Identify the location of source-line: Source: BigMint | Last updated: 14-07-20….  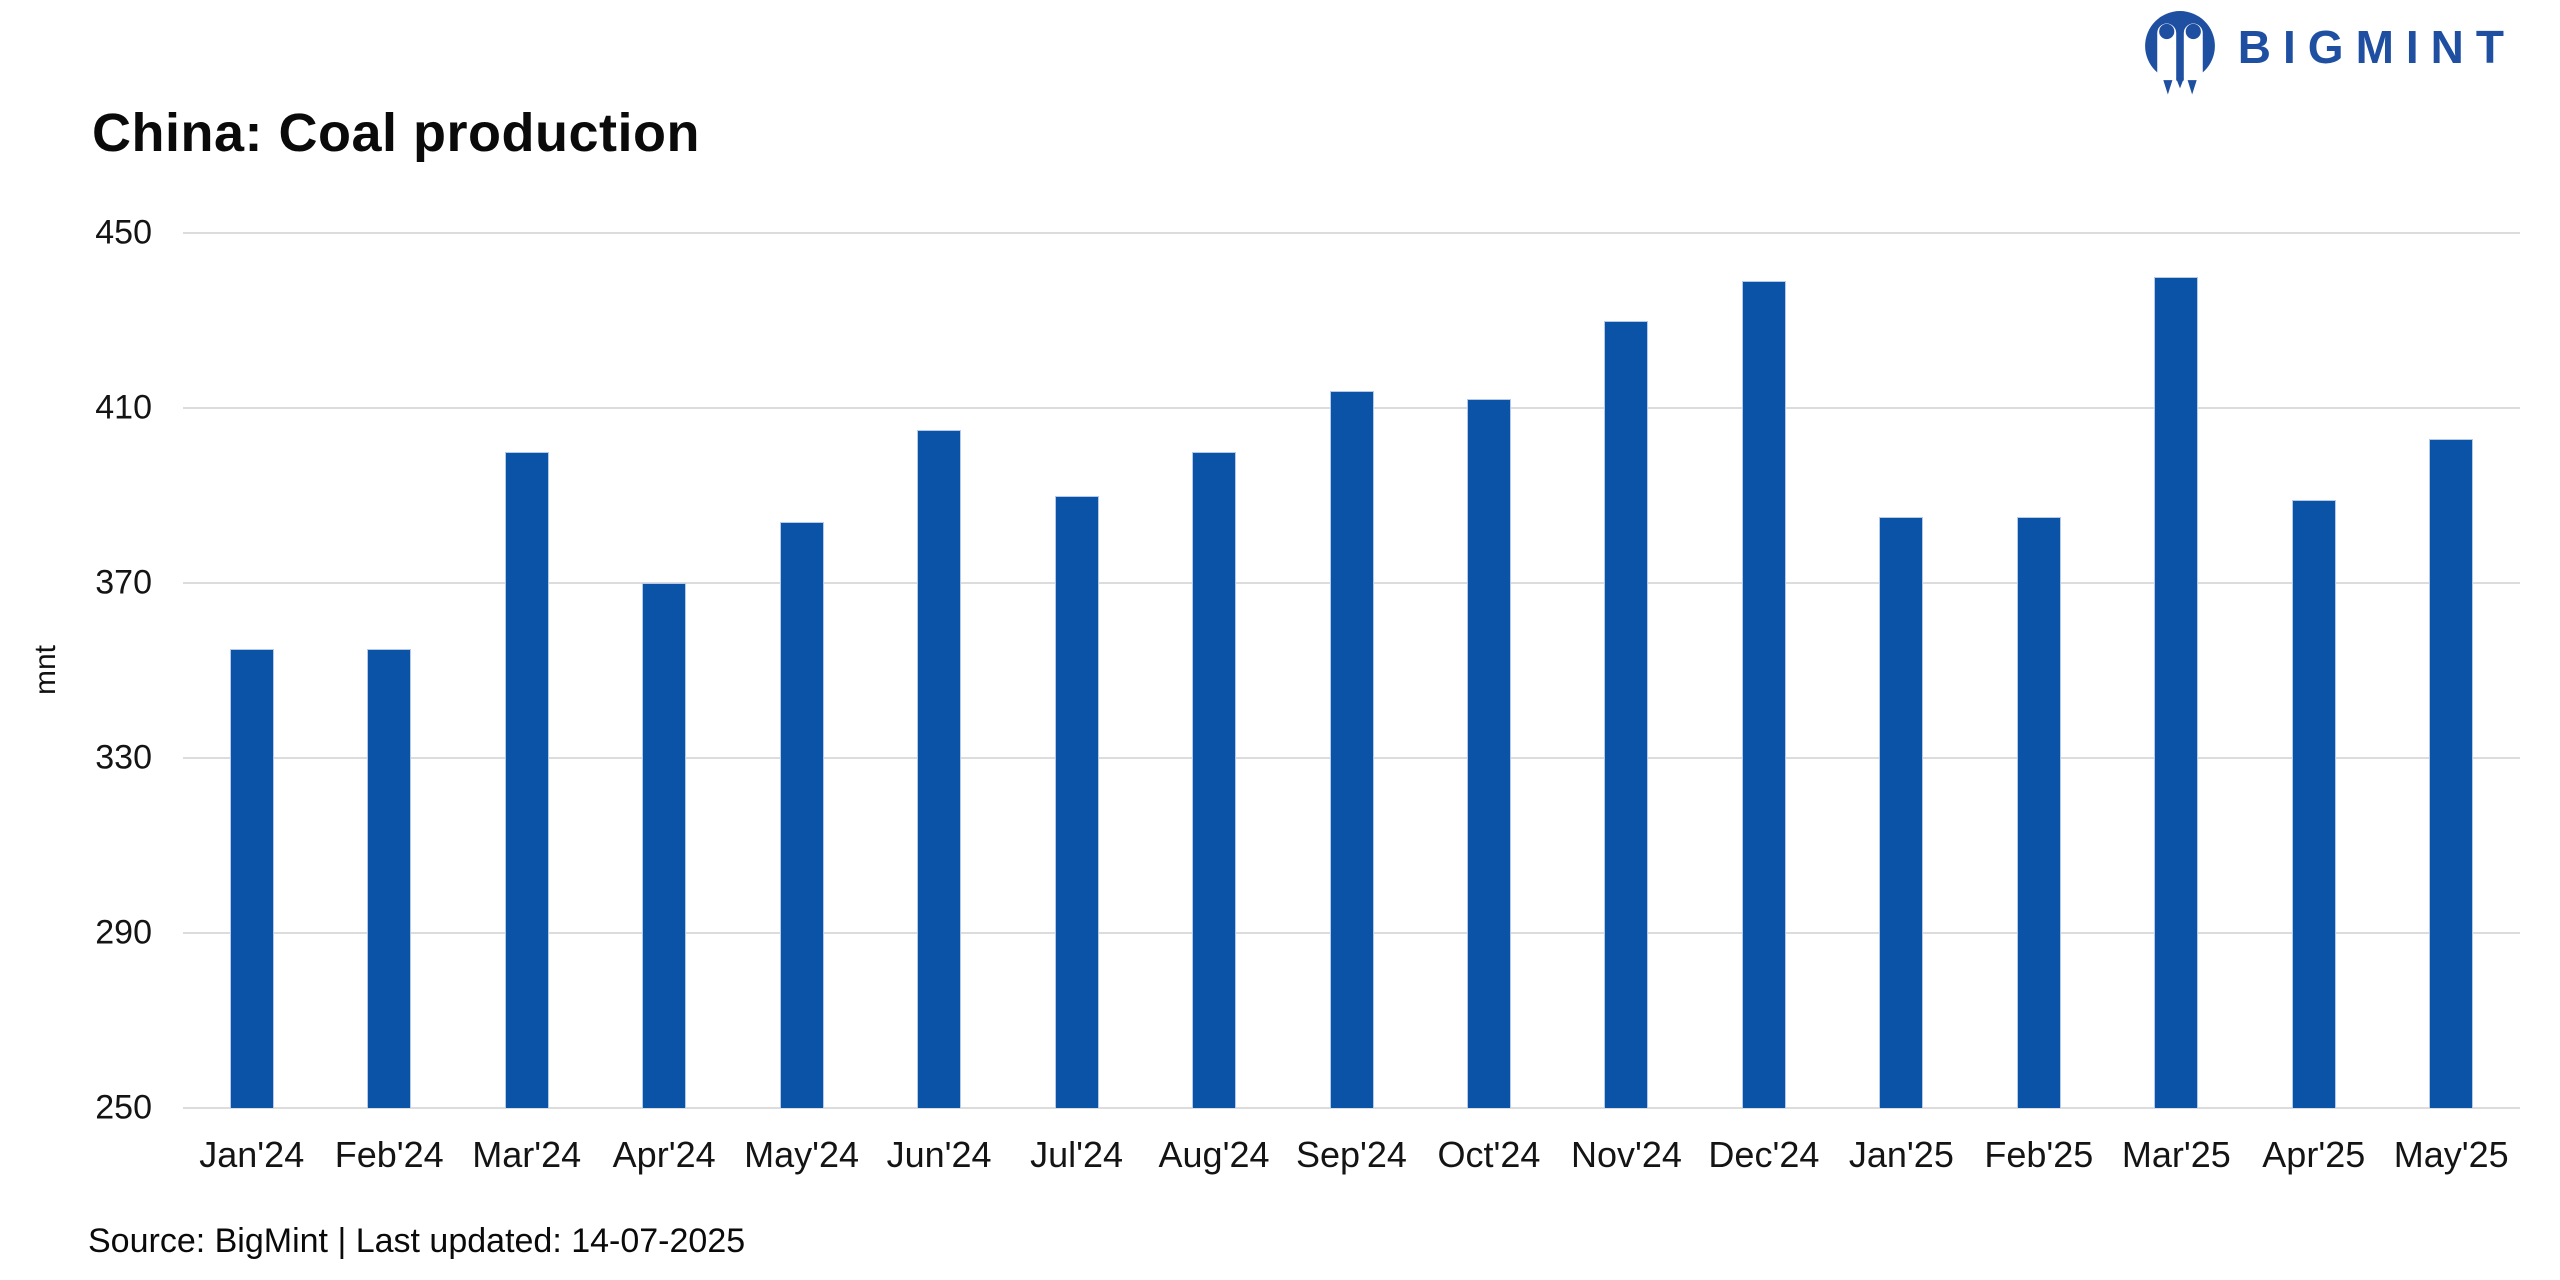
(417, 1241).